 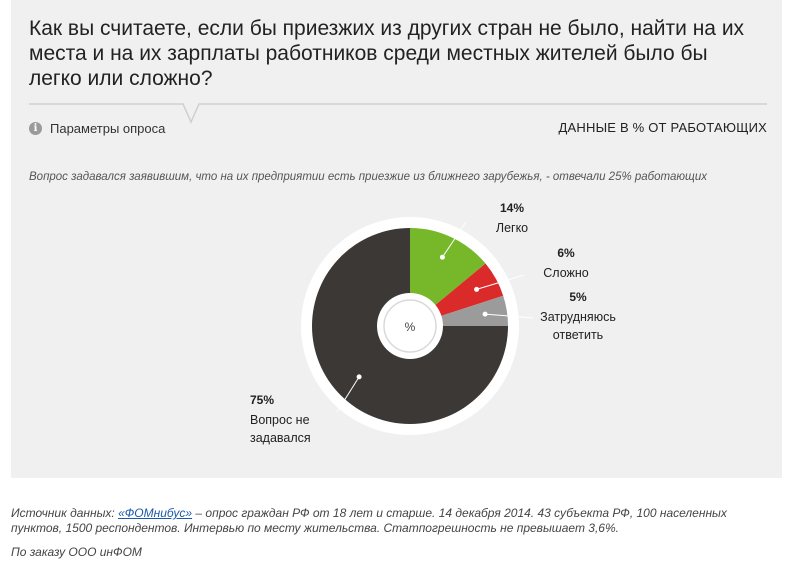 What do you see at coordinates (578, 297) in the screenshot?
I see `slice-value-label: 5%` at bounding box center [578, 297].